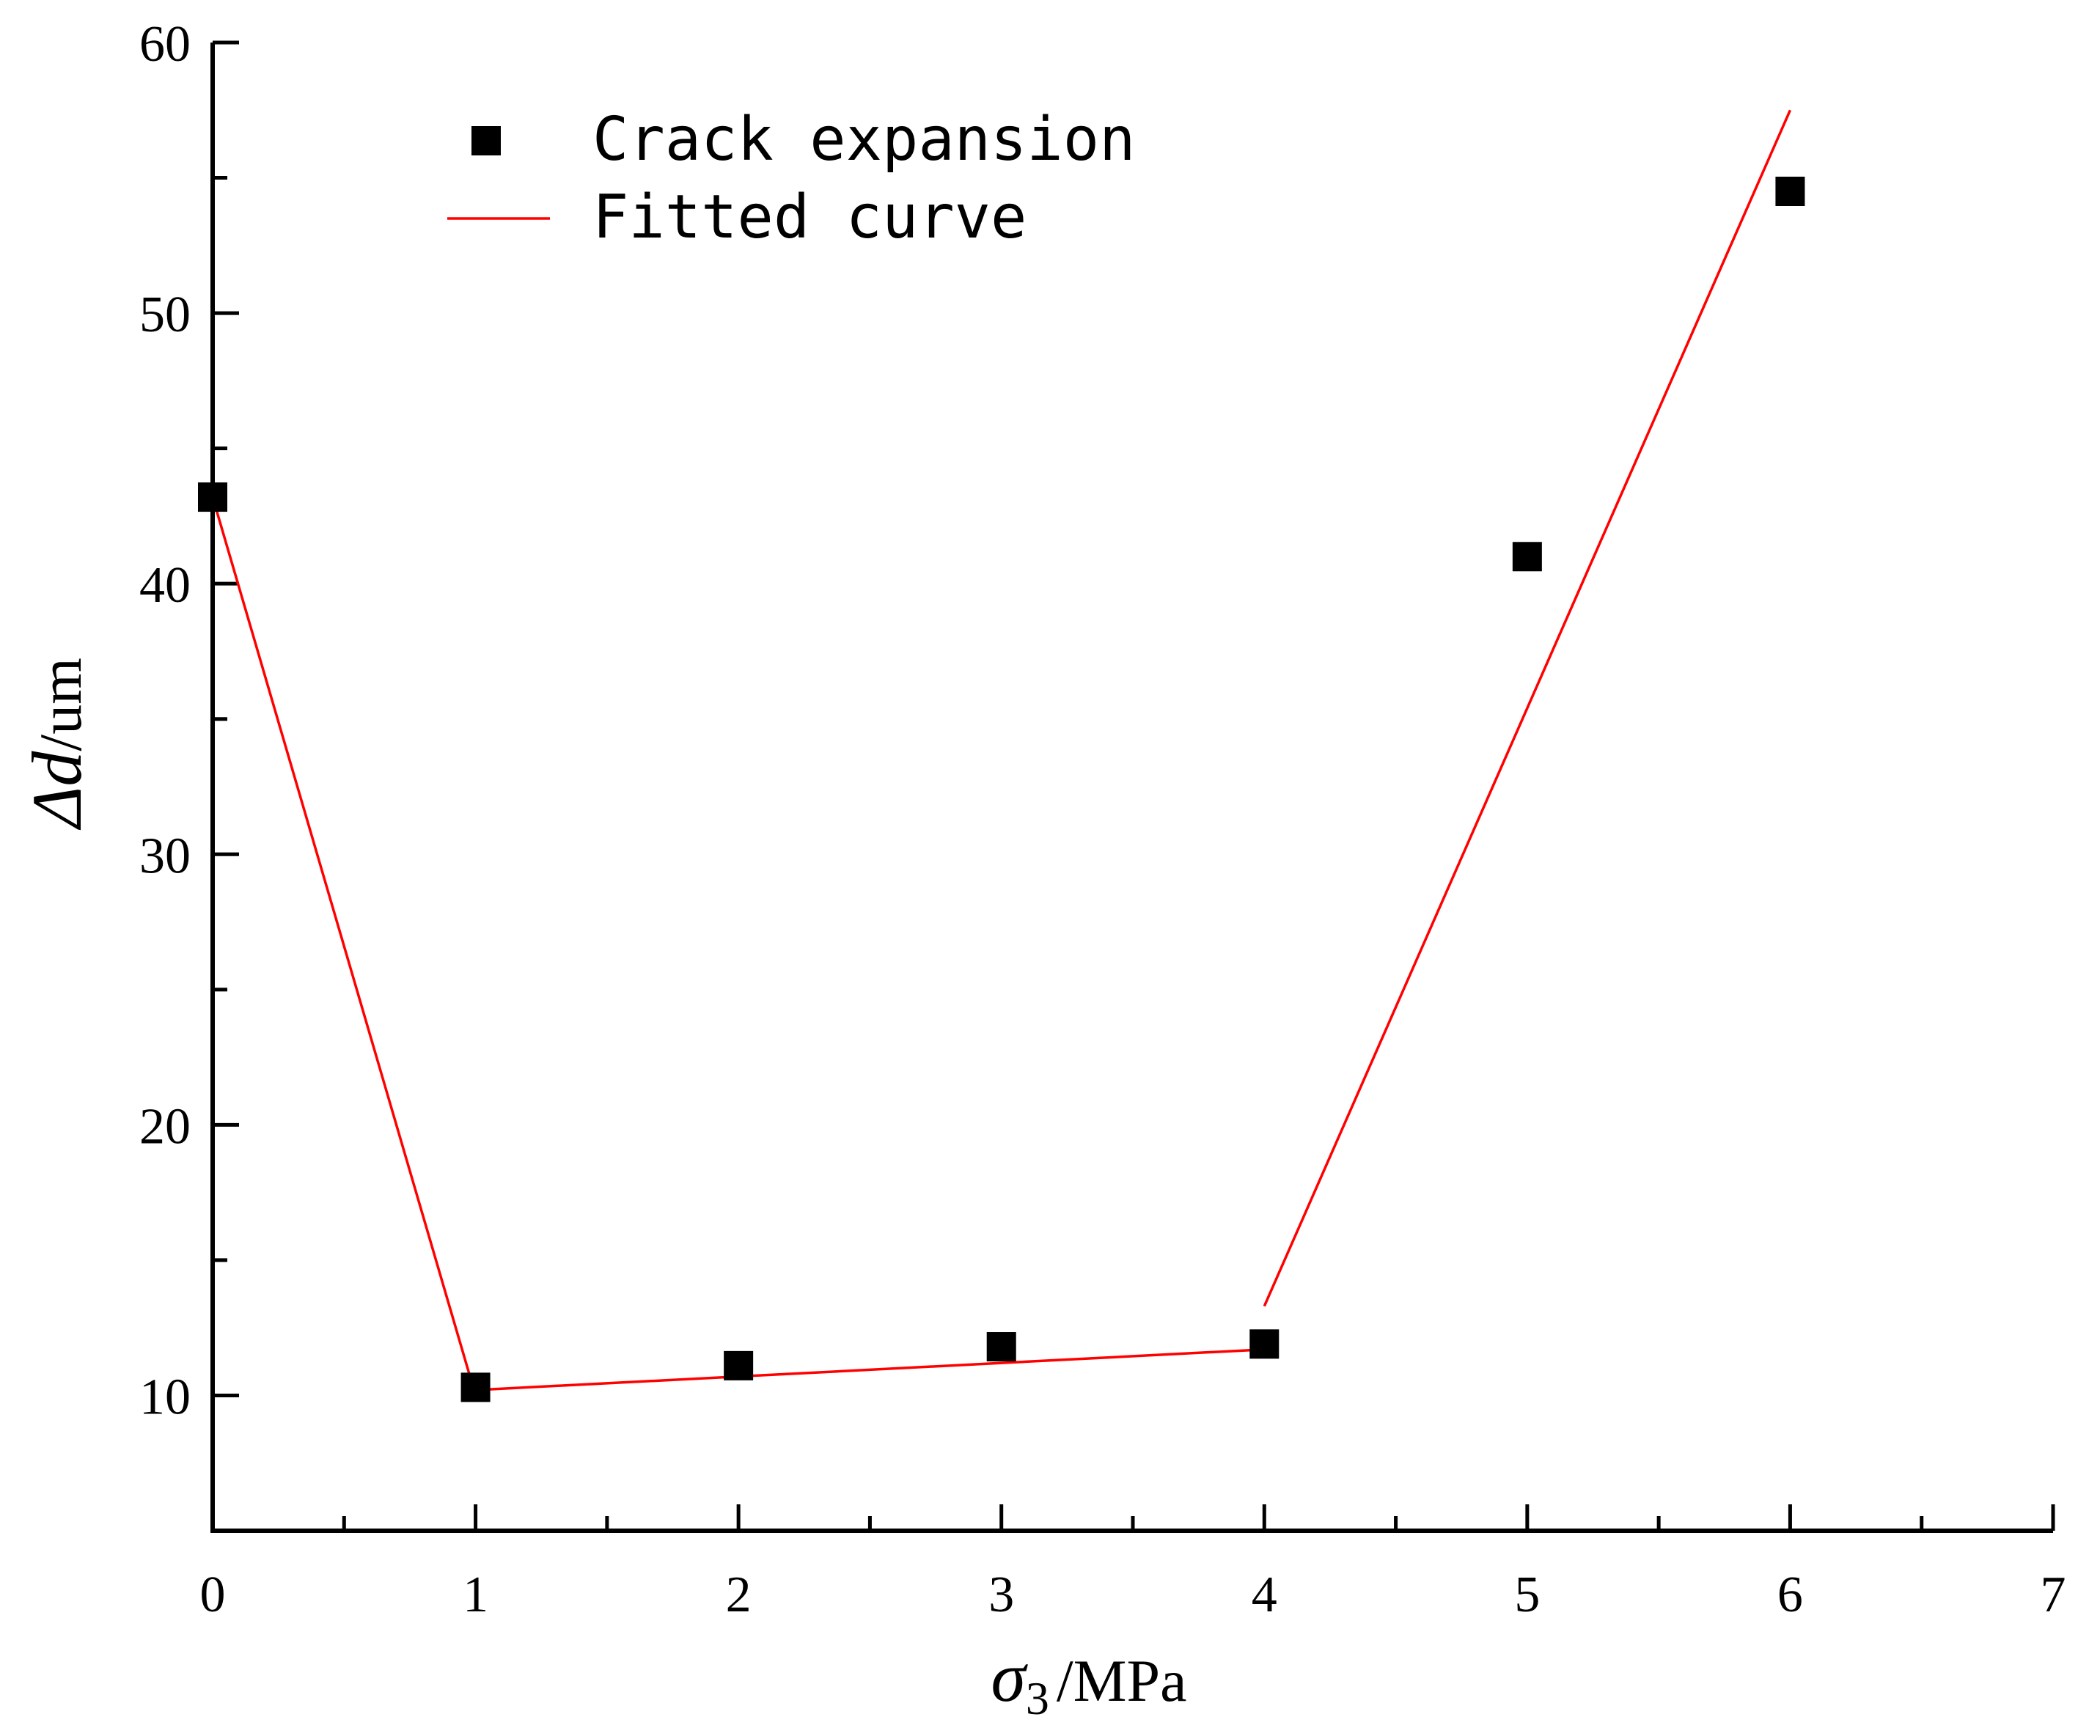 Image resolution: width=2100 pixels, height=1736 pixels. I want to click on x-tick-label: 6, so click(1790, 1595).